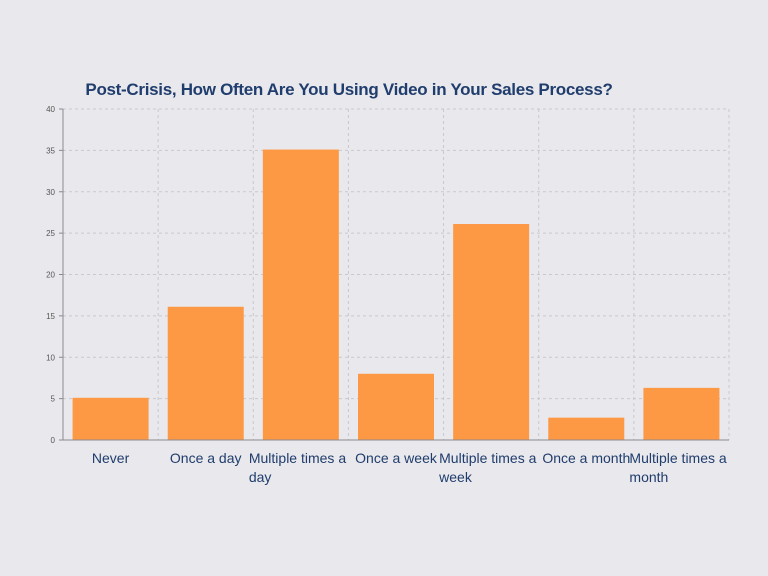 This screenshot has height=576, width=768. Describe the element at coordinates (300, 295) in the screenshot. I see `bar-multiple-times-a-day` at that location.